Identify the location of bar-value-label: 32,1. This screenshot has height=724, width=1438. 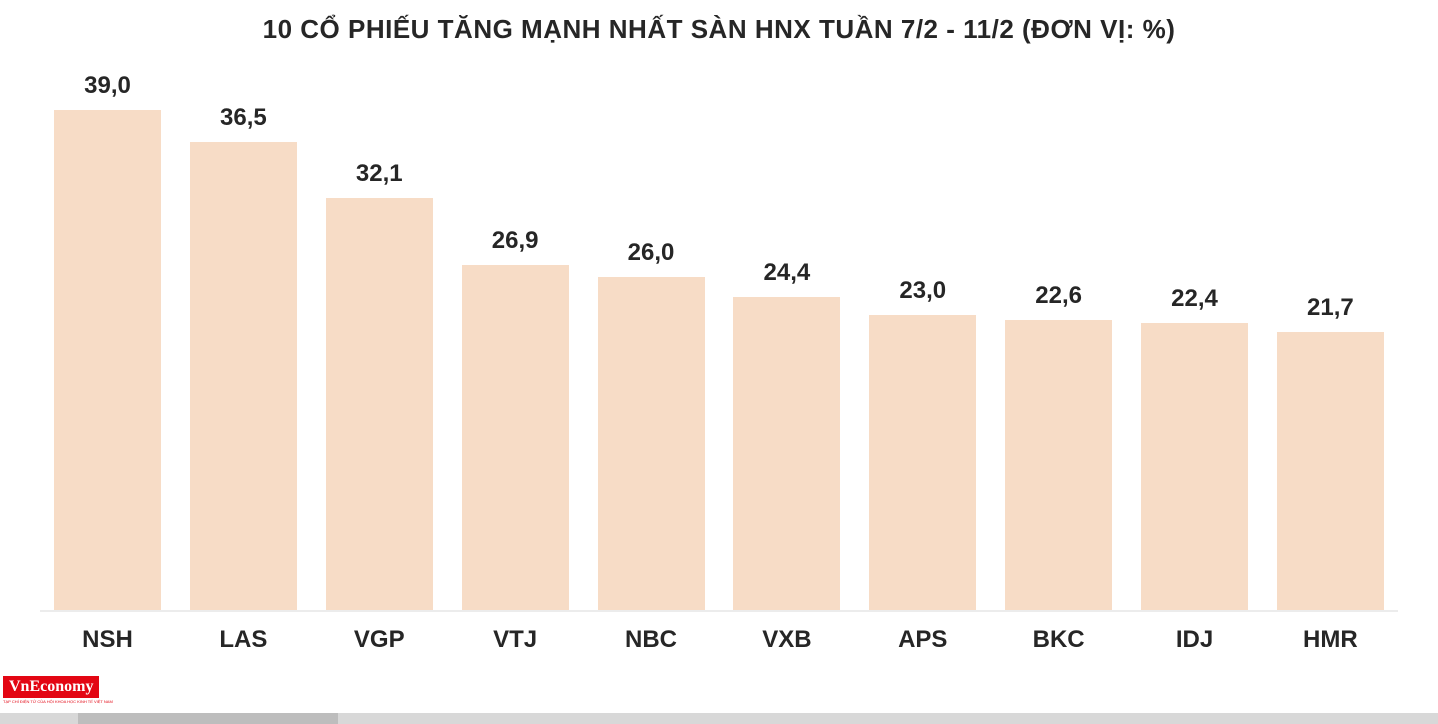
(379, 173).